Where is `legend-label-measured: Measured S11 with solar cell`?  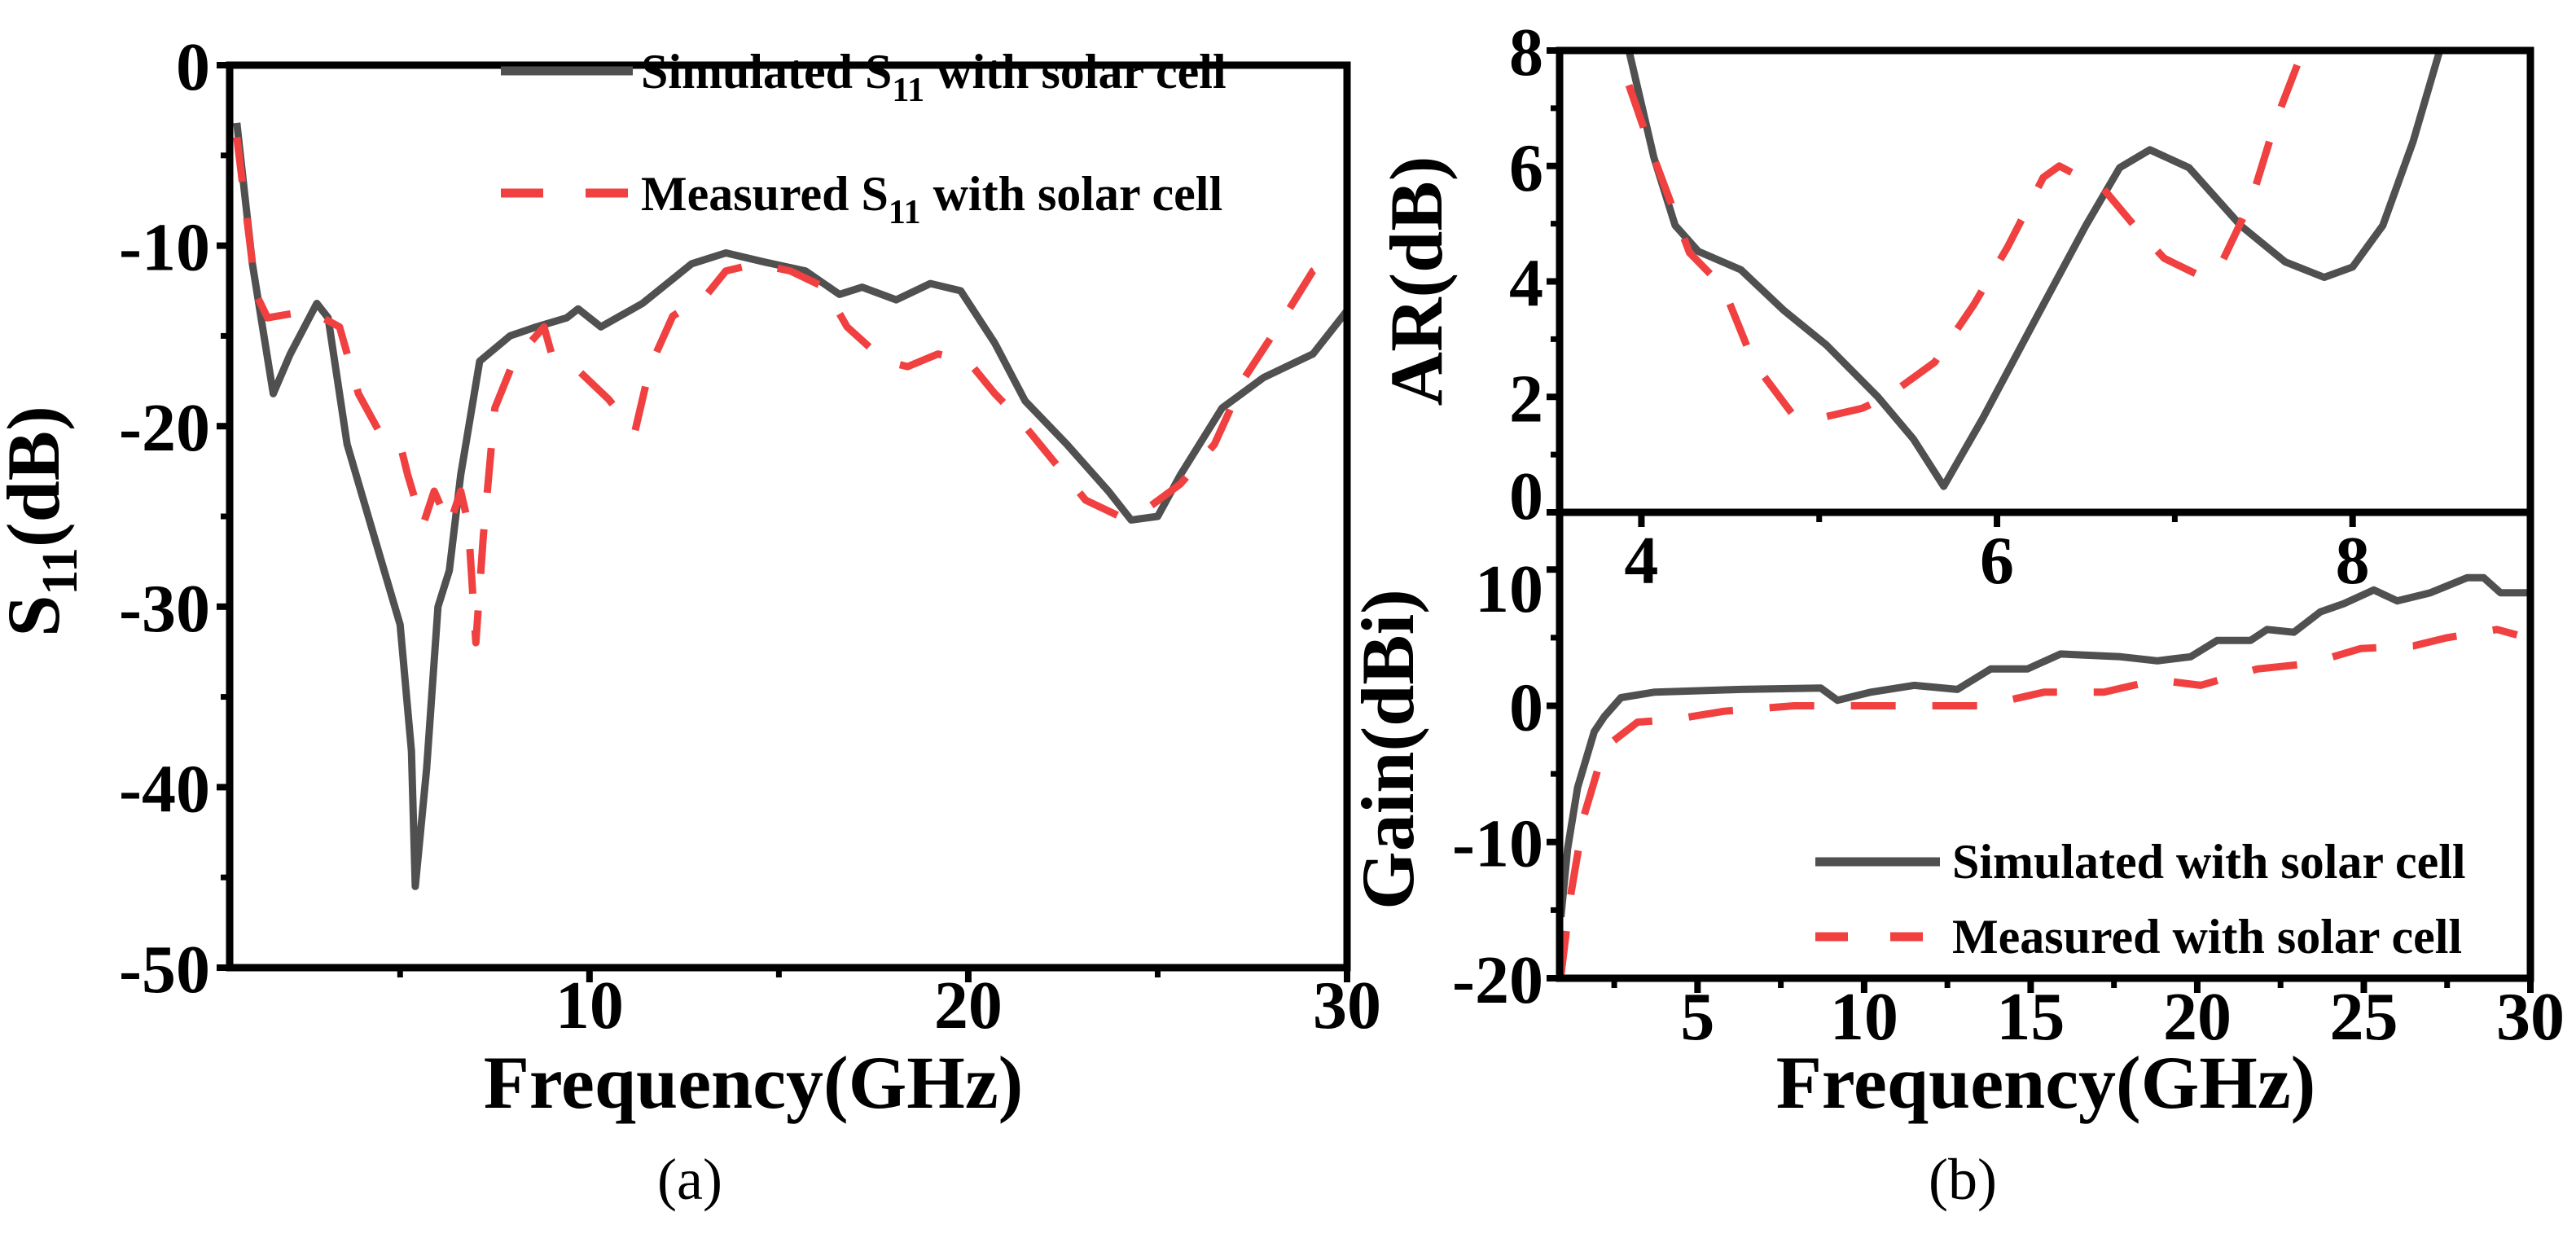
legend-label-measured: Measured S11 with solar cell is located at coordinates (931, 199).